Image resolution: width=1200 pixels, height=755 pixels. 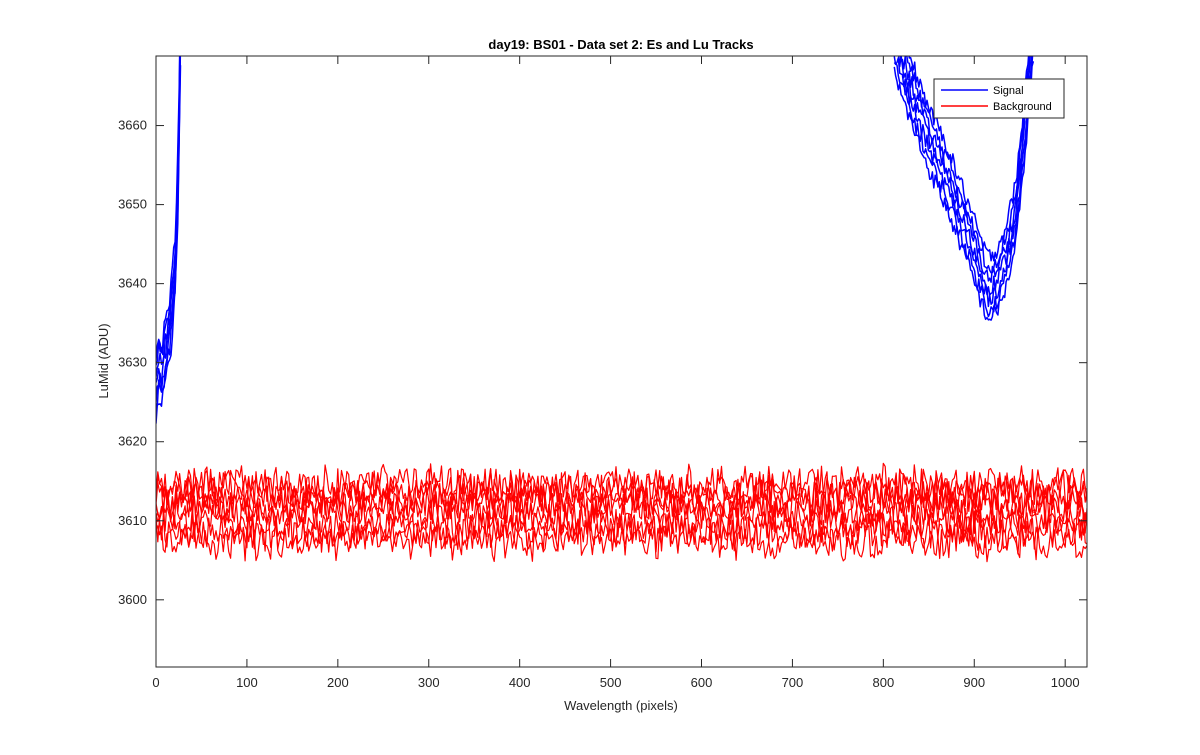 What do you see at coordinates (155, 682) in the screenshot?
I see `x-tick-label-0: 0` at bounding box center [155, 682].